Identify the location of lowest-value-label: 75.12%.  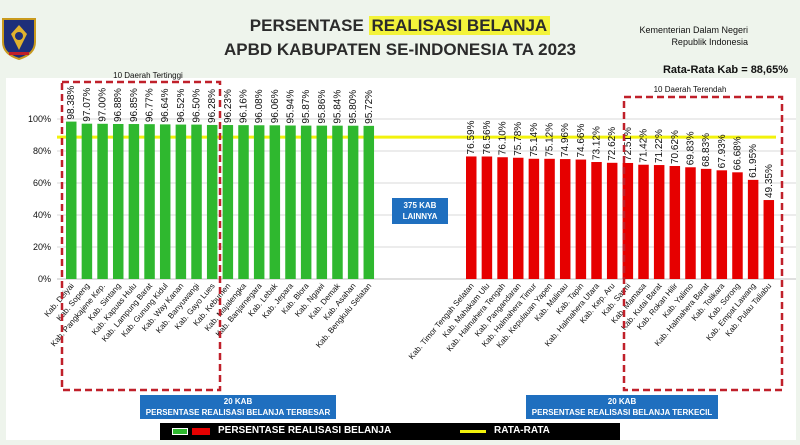
(550, 140).